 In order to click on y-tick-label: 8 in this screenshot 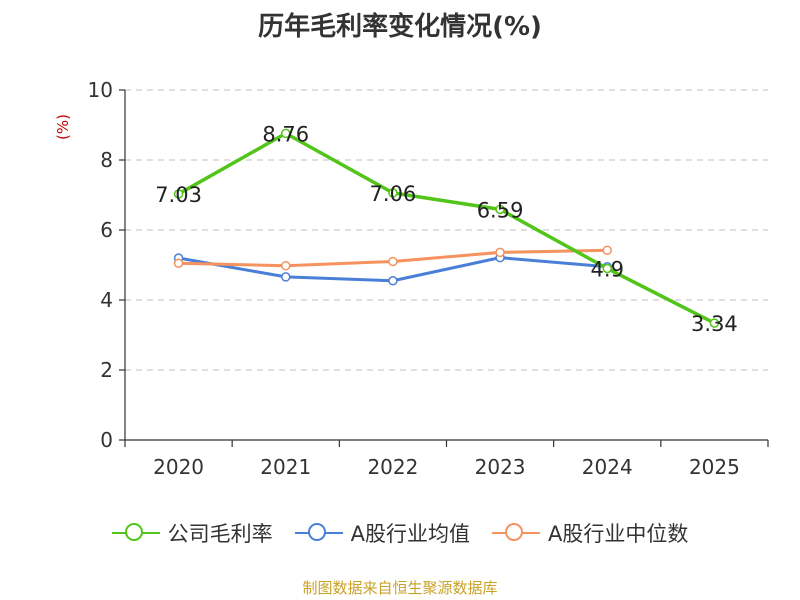, I will do `click(106, 160)`.